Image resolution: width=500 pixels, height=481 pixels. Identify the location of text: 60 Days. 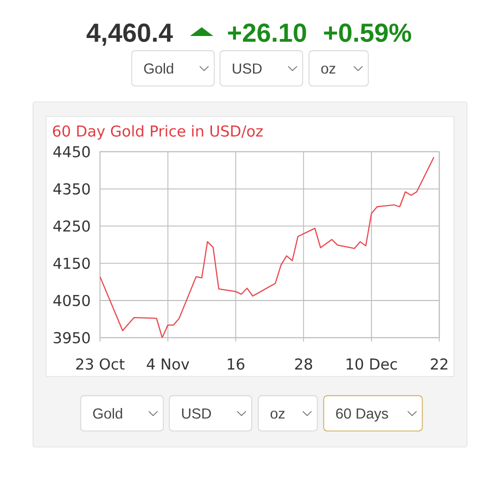
(362, 415).